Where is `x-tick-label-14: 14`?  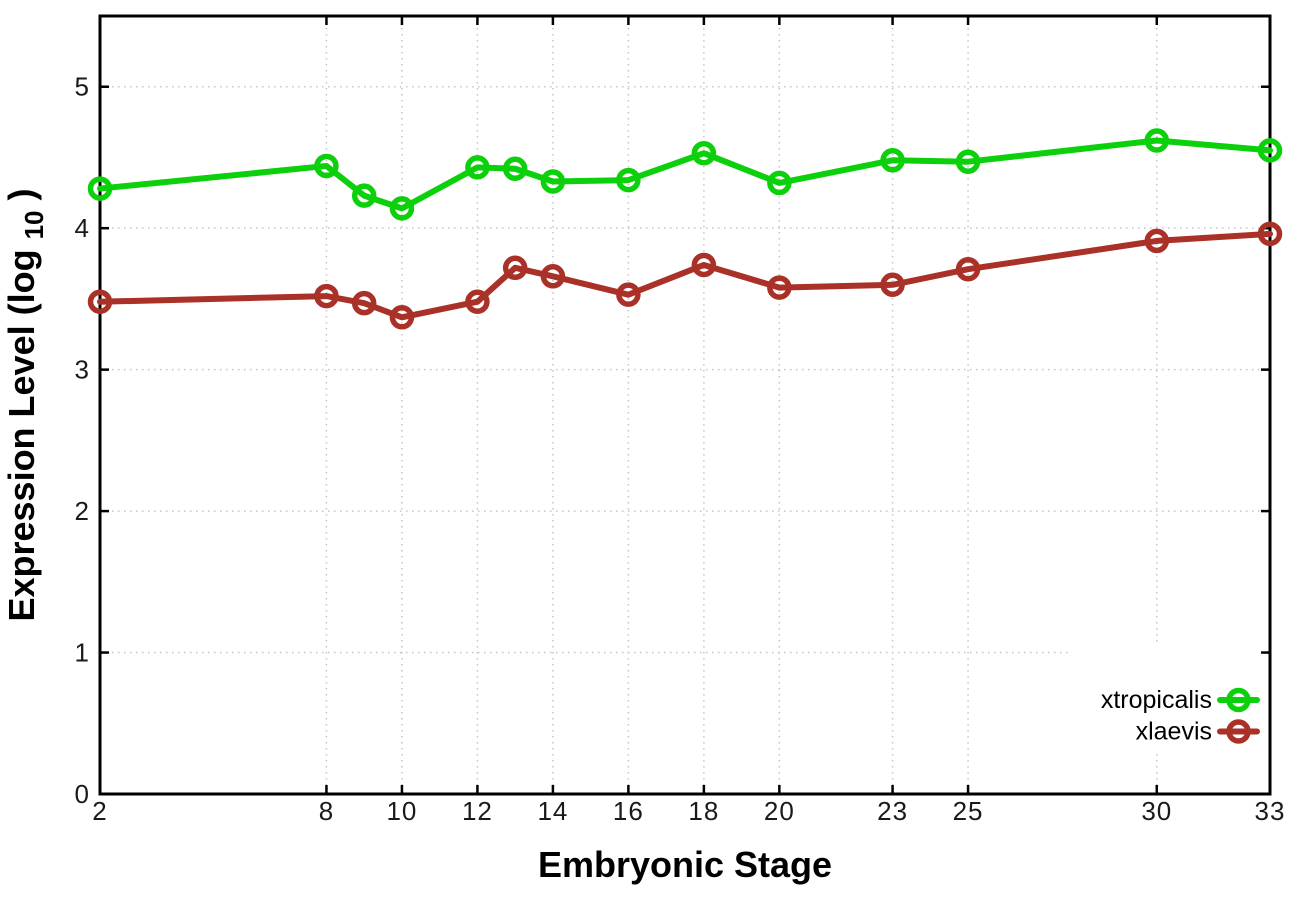
x-tick-label-14: 14 is located at coordinates (552, 811).